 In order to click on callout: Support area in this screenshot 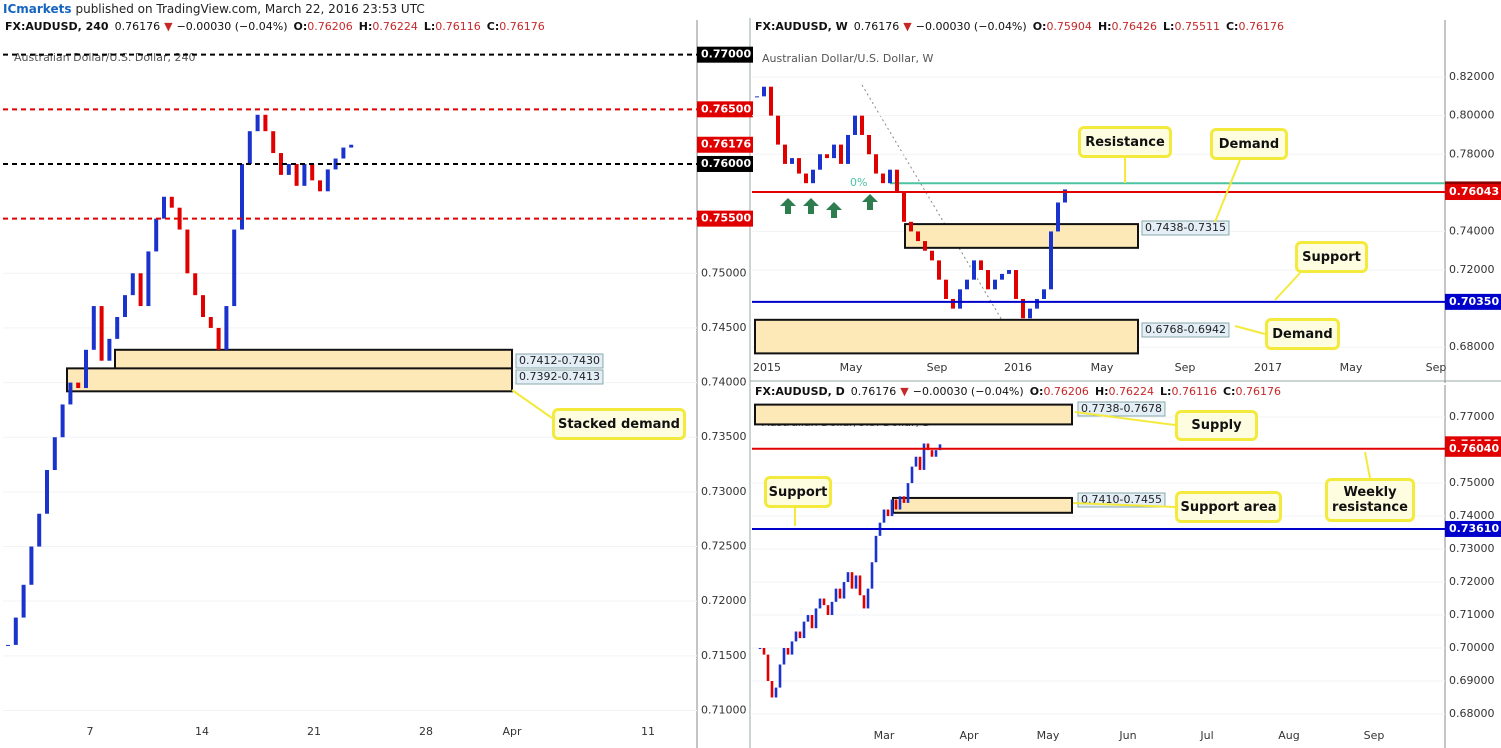, I will do `click(1228, 507)`.